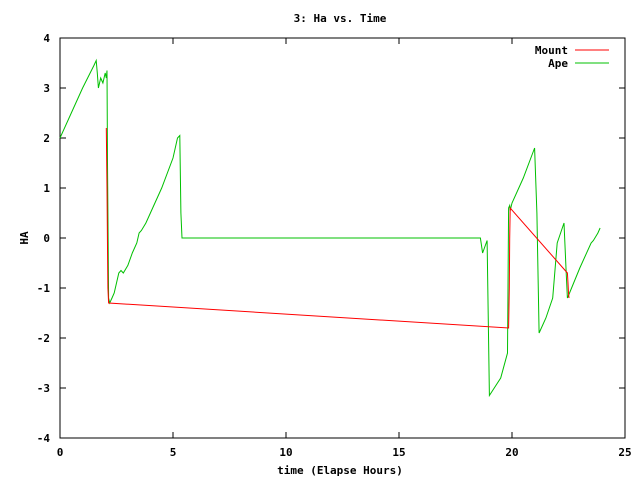 The image size is (640, 480). What do you see at coordinates (398, 452) in the screenshot?
I see `x-tick-label: 15` at bounding box center [398, 452].